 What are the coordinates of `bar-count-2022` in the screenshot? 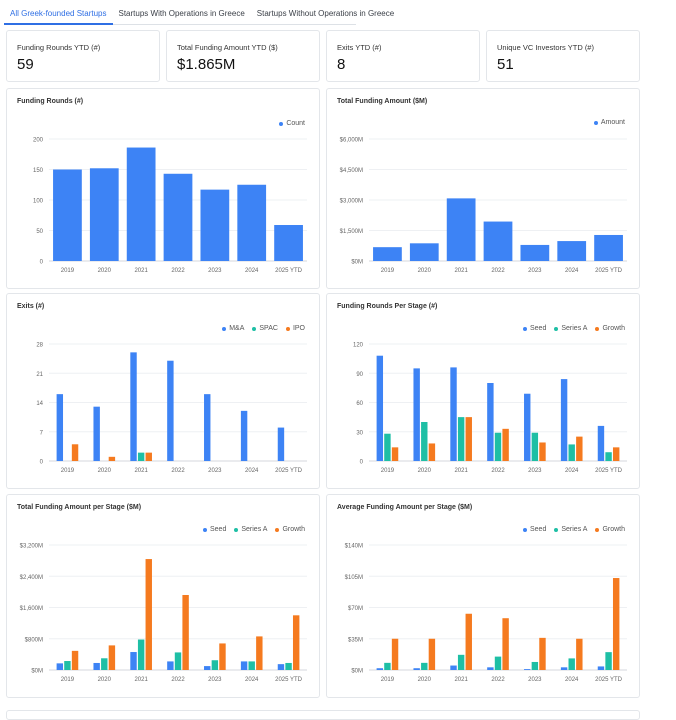 It's located at (178, 217).